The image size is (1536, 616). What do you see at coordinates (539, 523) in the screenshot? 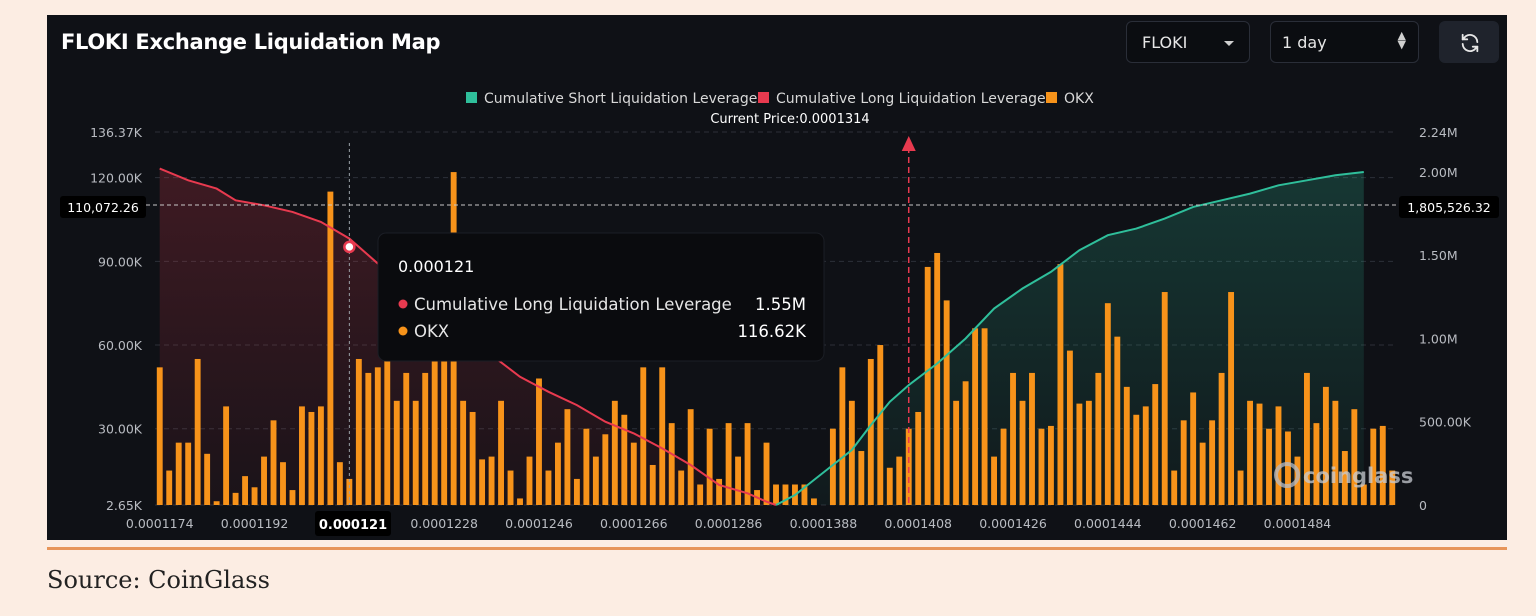
I see `x-tick-label: 0.0001246` at bounding box center [539, 523].